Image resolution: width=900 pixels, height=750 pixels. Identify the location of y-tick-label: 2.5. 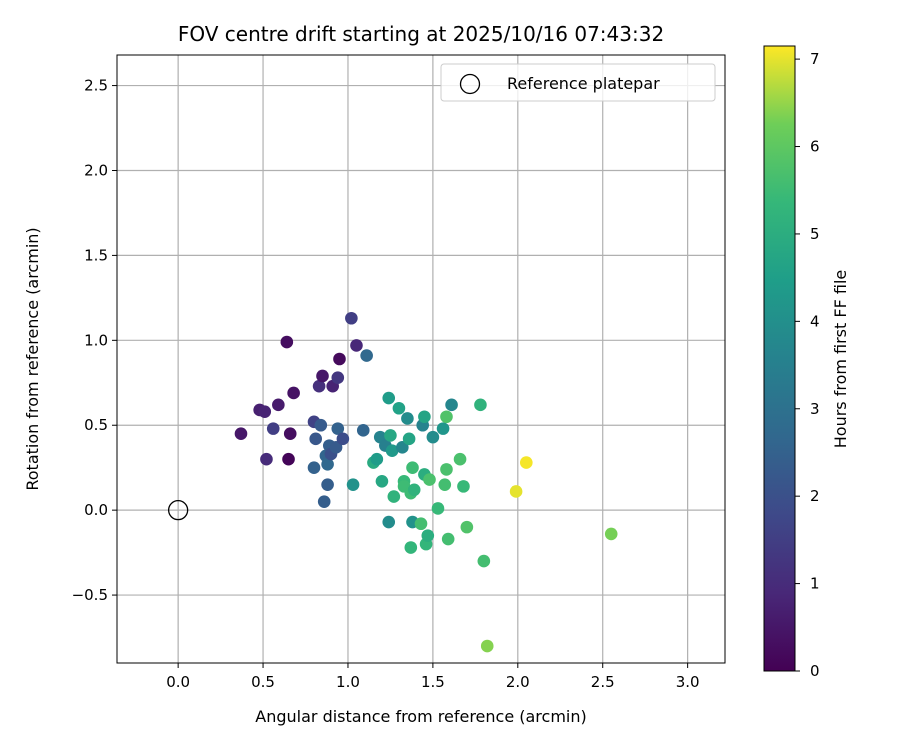
(96, 86).